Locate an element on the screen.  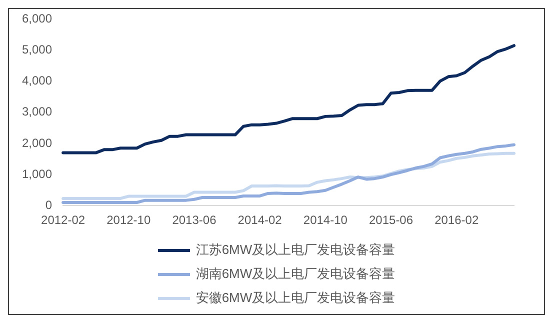
y-tick-label: 6,000 is located at coordinates (37, 19).